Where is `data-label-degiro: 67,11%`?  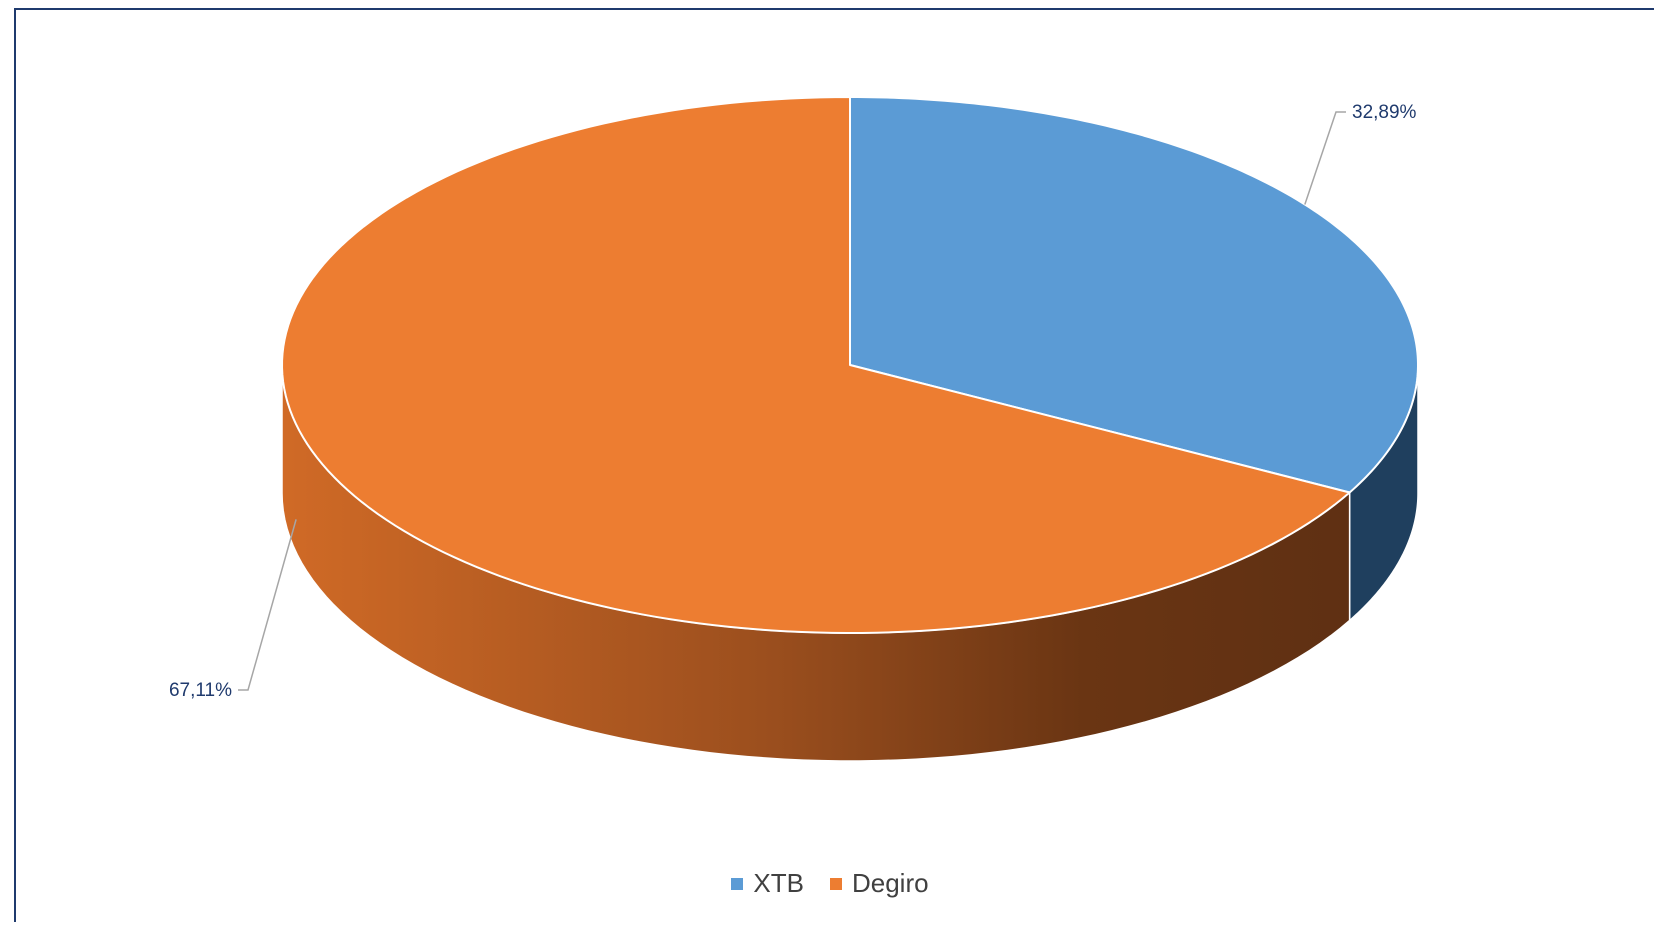 data-label-degiro: 67,11% is located at coordinates (200, 690).